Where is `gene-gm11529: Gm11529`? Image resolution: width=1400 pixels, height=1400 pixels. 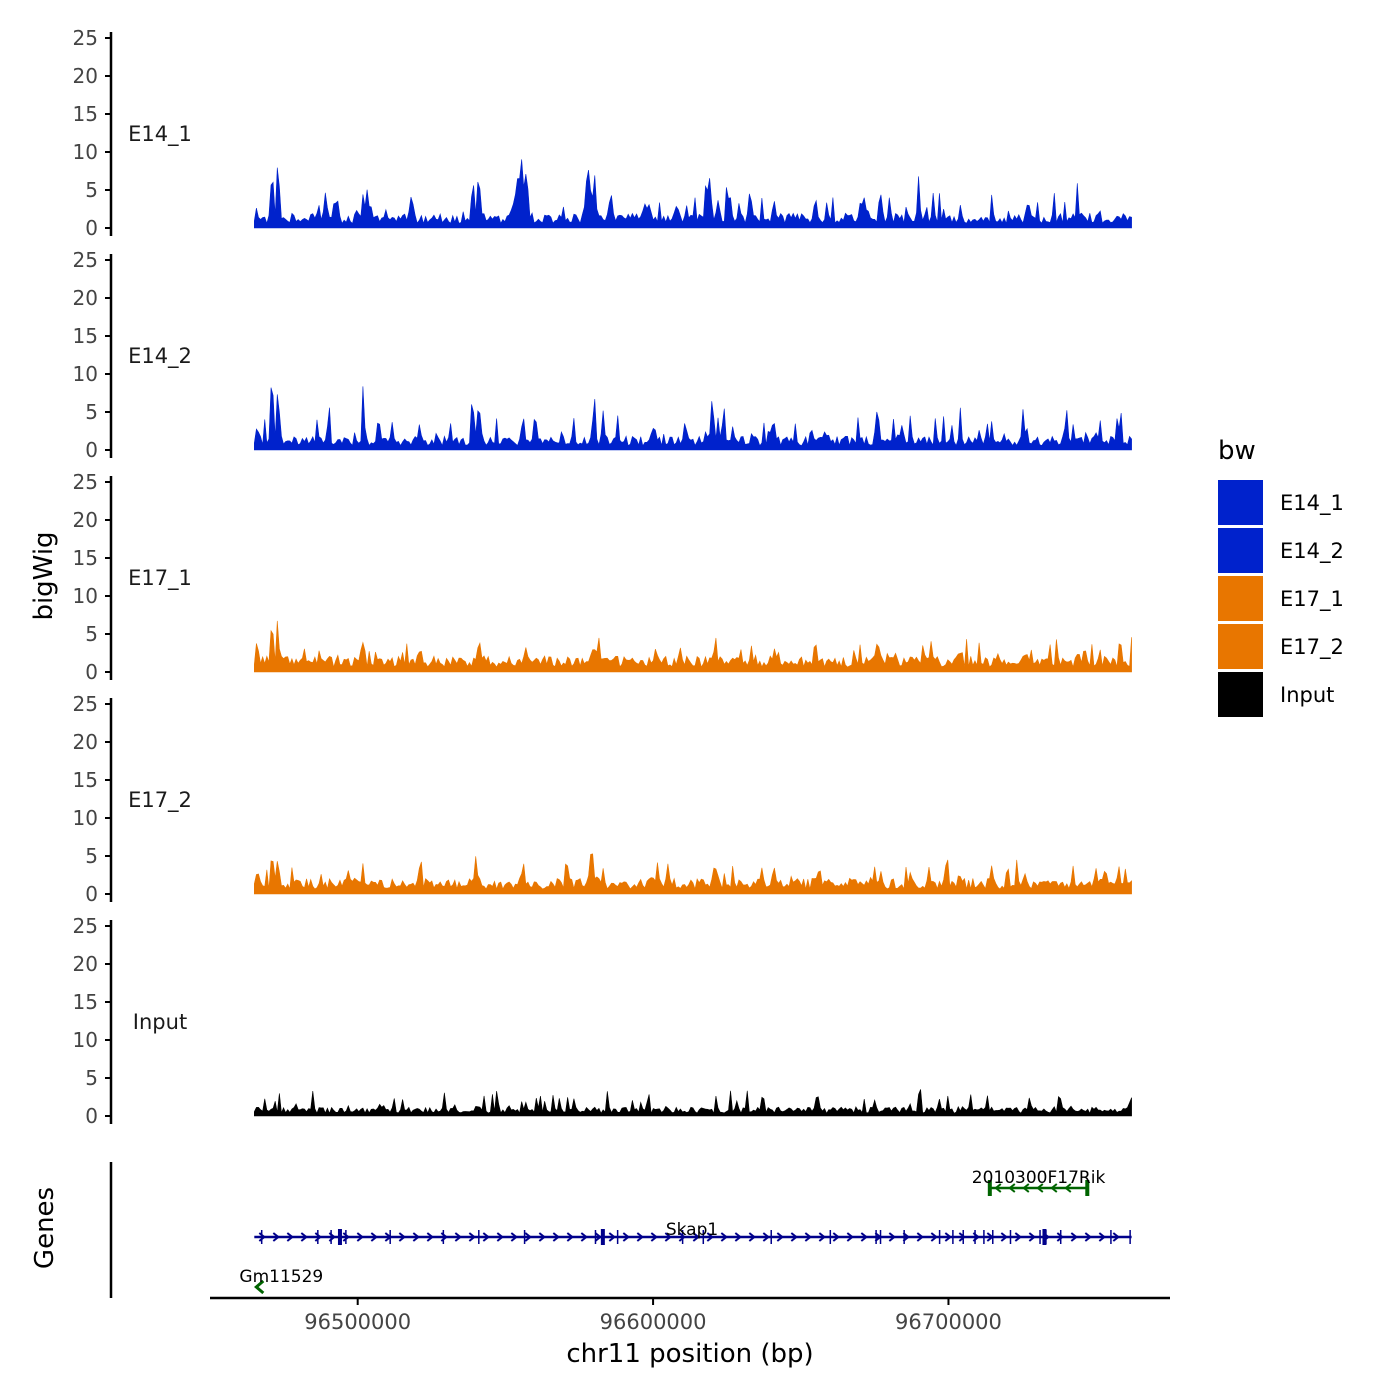
gene-gm11529: Gm11529 is located at coordinates (281, 1281).